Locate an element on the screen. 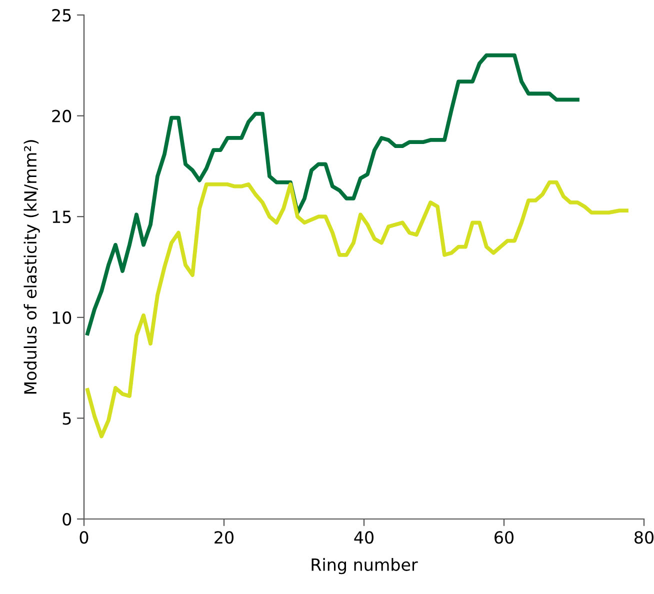 The width and height of the screenshot is (654, 594). y-tick-label: 15 is located at coordinates (61, 217).